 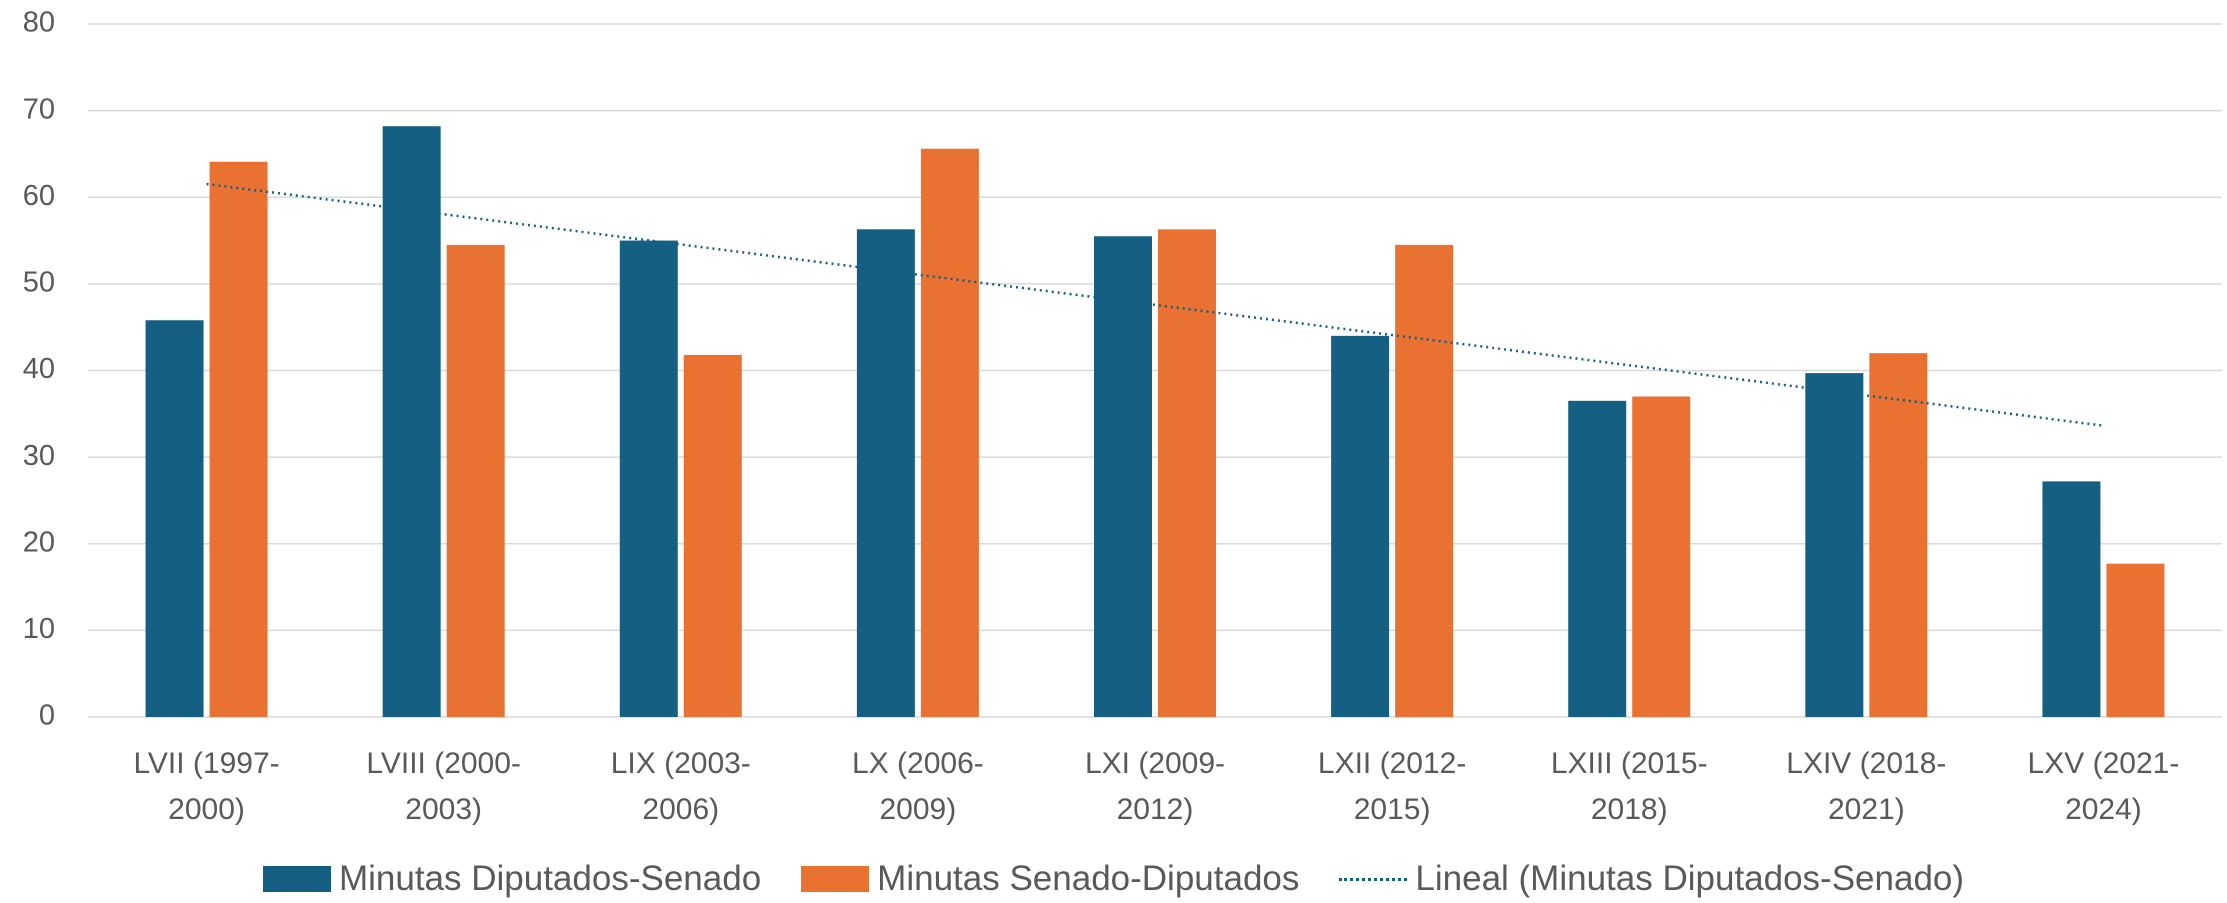 I want to click on y-tick-label: 80, so click(x=39, y=23).